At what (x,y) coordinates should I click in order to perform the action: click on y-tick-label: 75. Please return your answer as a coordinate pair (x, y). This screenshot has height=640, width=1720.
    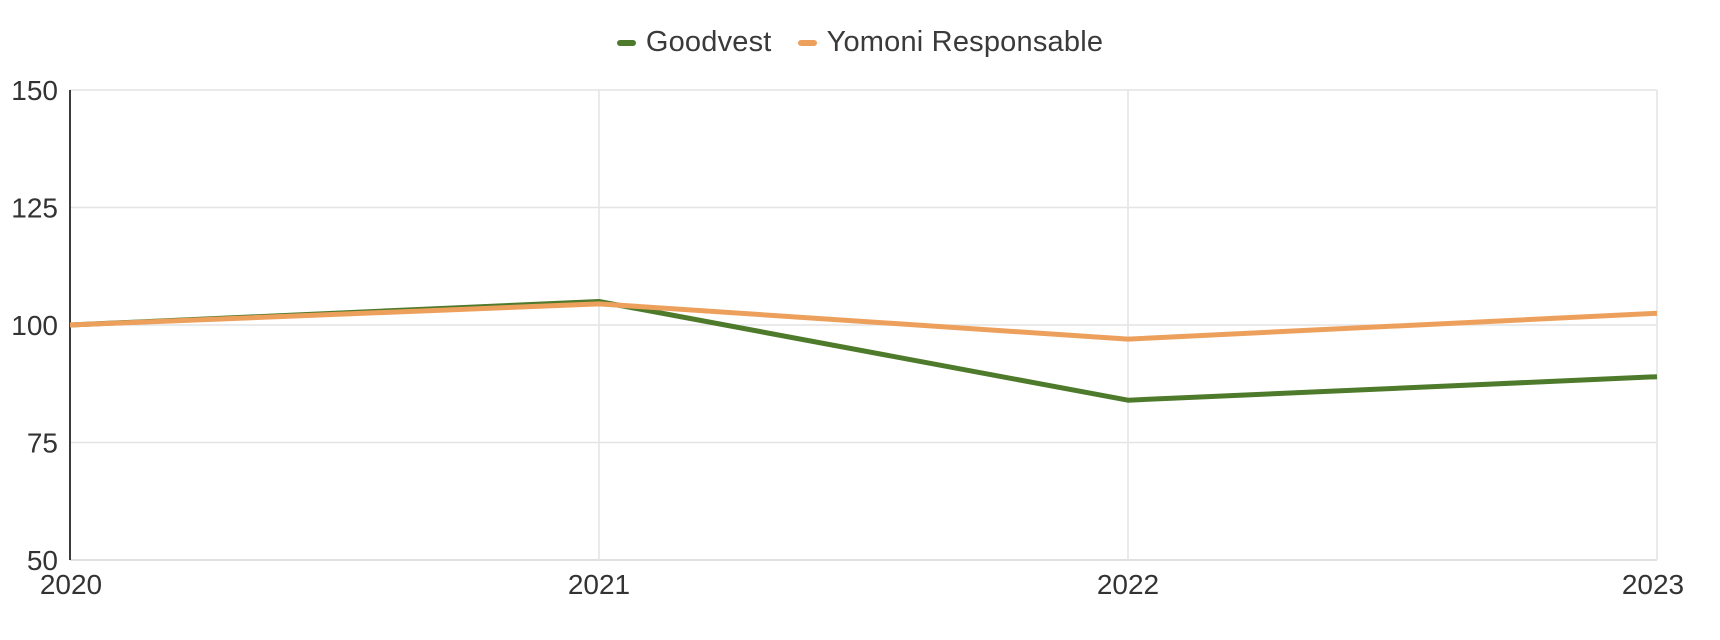
    Looking at the image, I should click on (42, 443).